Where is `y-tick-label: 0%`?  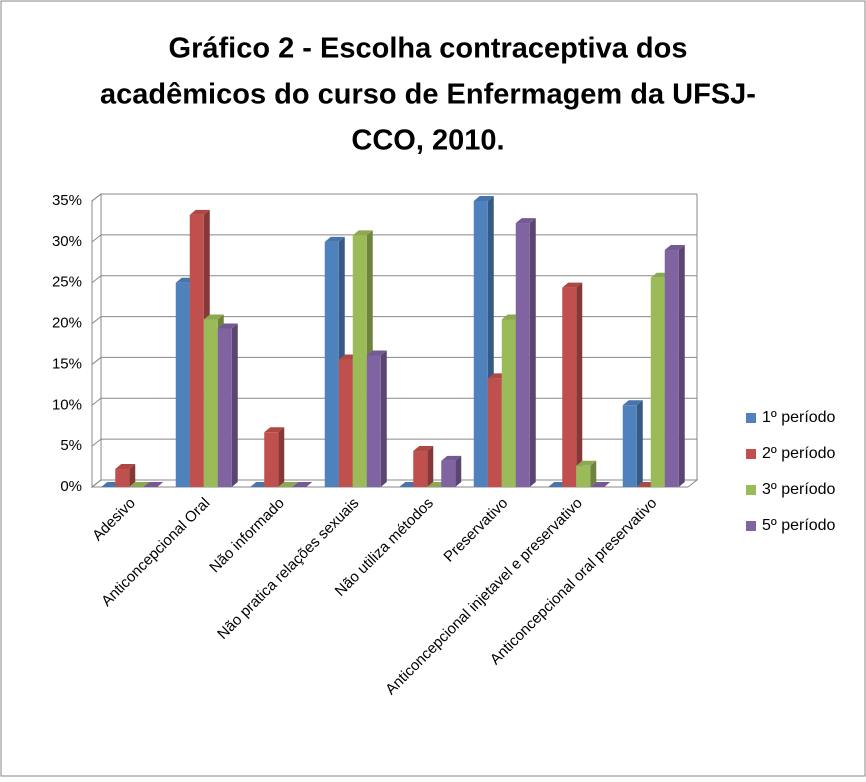 y-tick-label: 0% is located at coordinates (71, 486).